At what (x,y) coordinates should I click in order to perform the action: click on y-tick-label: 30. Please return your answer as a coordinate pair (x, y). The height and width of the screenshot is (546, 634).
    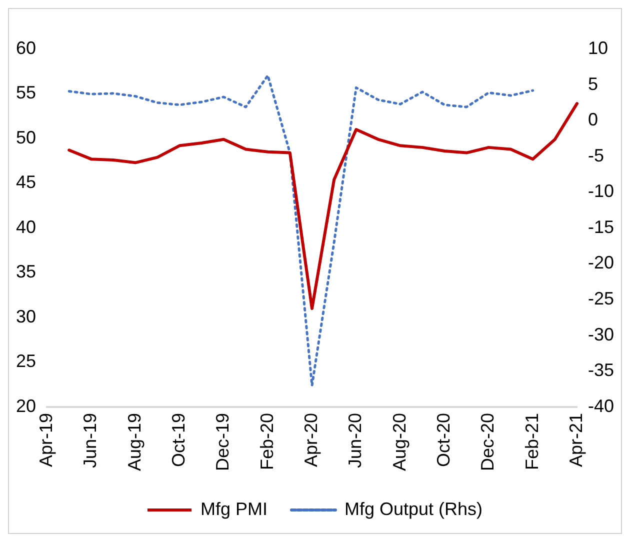
    Looking at the image, I should click on (26, 316).